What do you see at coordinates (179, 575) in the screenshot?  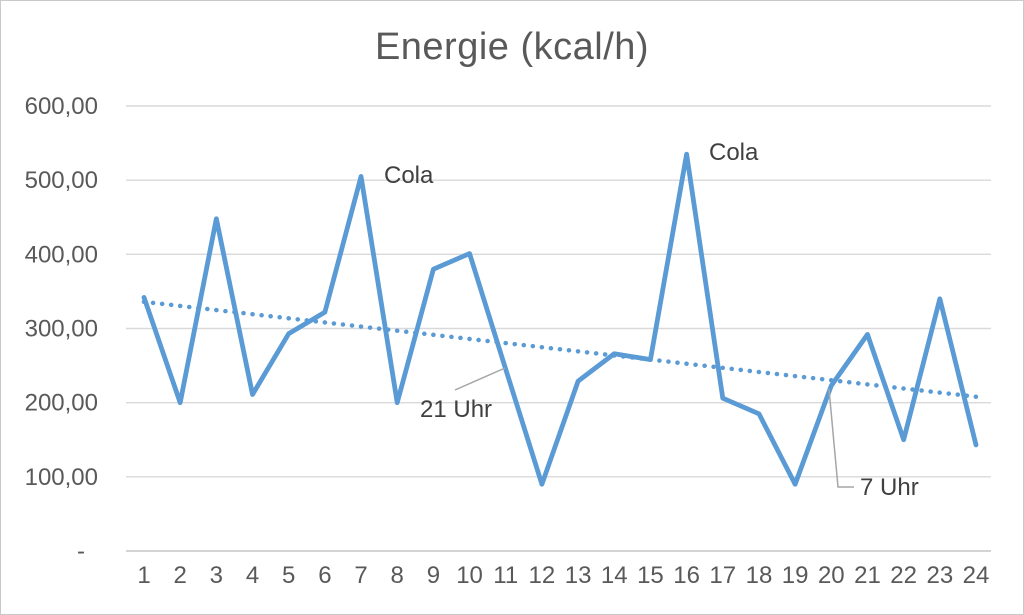 I see `x-tick-label: 2` at bounding box center [179, 575].